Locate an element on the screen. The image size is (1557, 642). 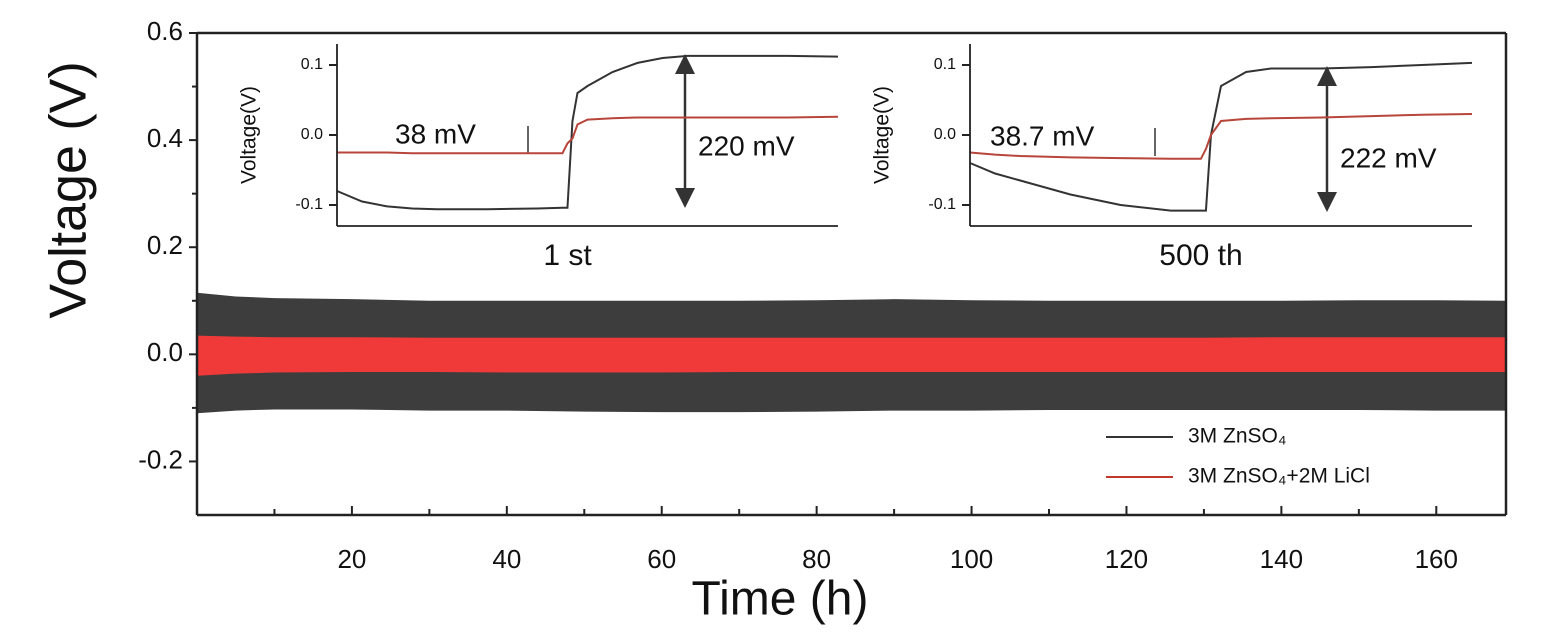
y-tick-label: 0.2 is located at coordinates (165, 245).